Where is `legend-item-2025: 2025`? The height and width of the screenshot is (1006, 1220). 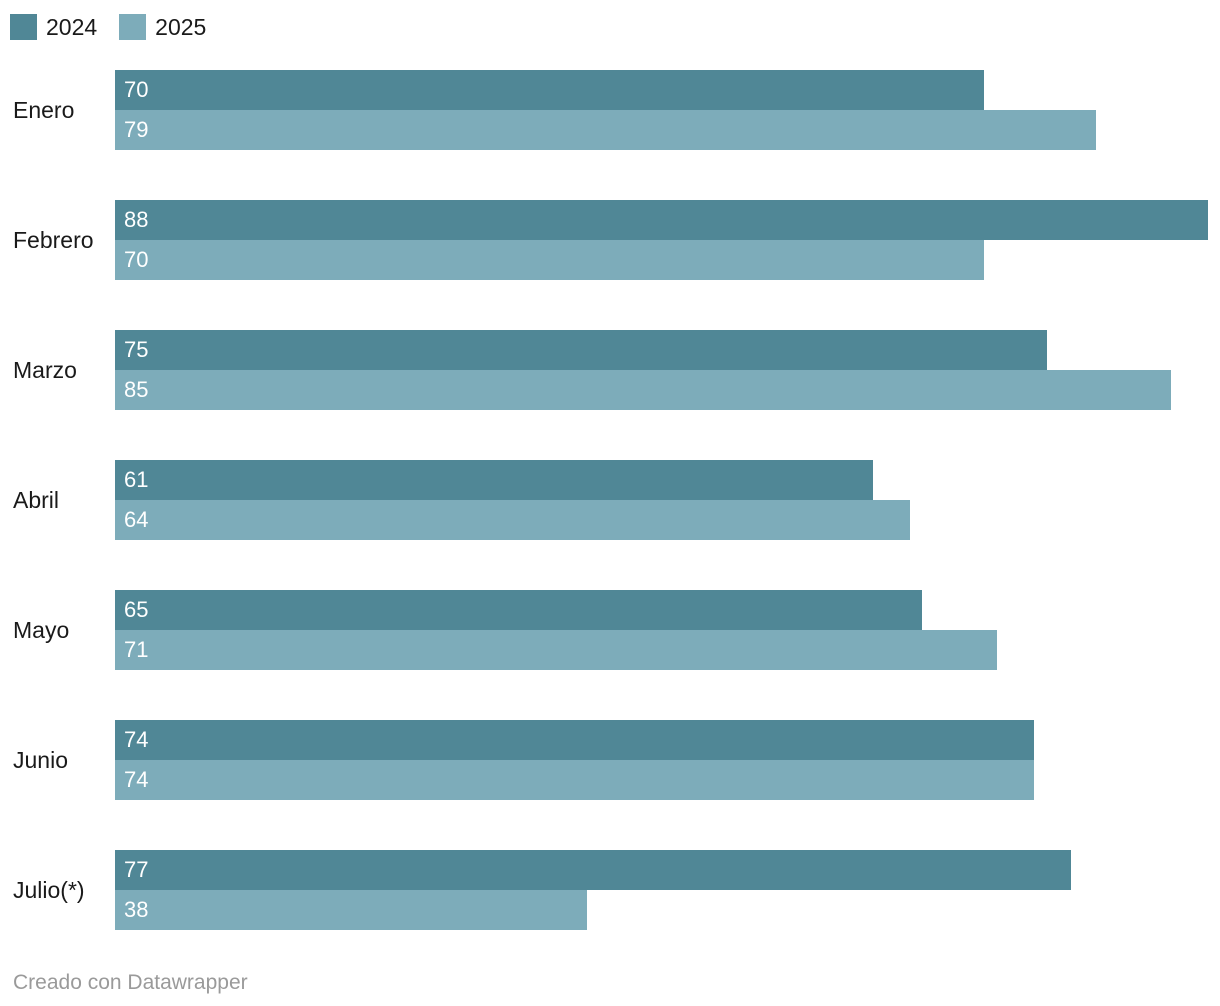
legend-item-2025: 2025 is located at coordinates (162, 27).